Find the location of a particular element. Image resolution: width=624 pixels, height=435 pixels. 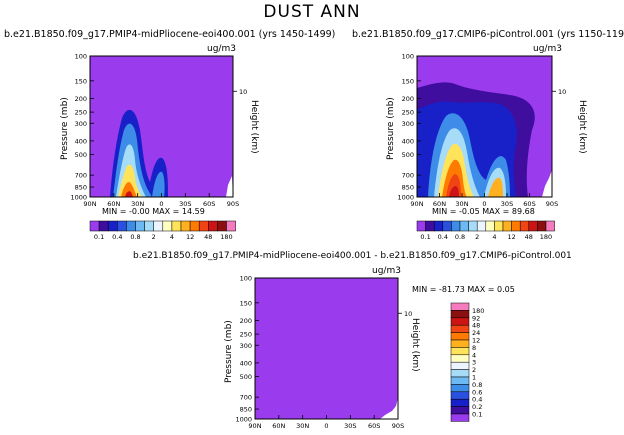

panel3-units: ug/m3 is located at coordinates (386, 271).